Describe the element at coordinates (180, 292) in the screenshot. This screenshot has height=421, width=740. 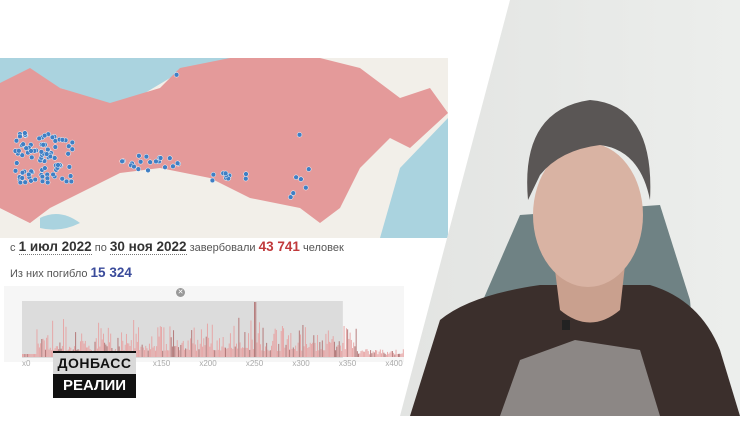
I see `close-icon: ✕` at that location.